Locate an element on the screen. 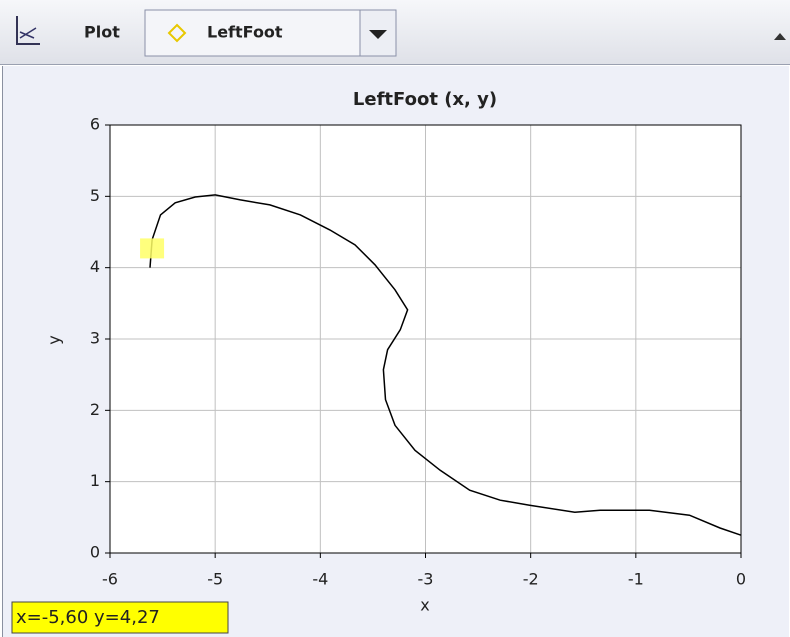  diamond-icon is located at coordinates (177, 33).